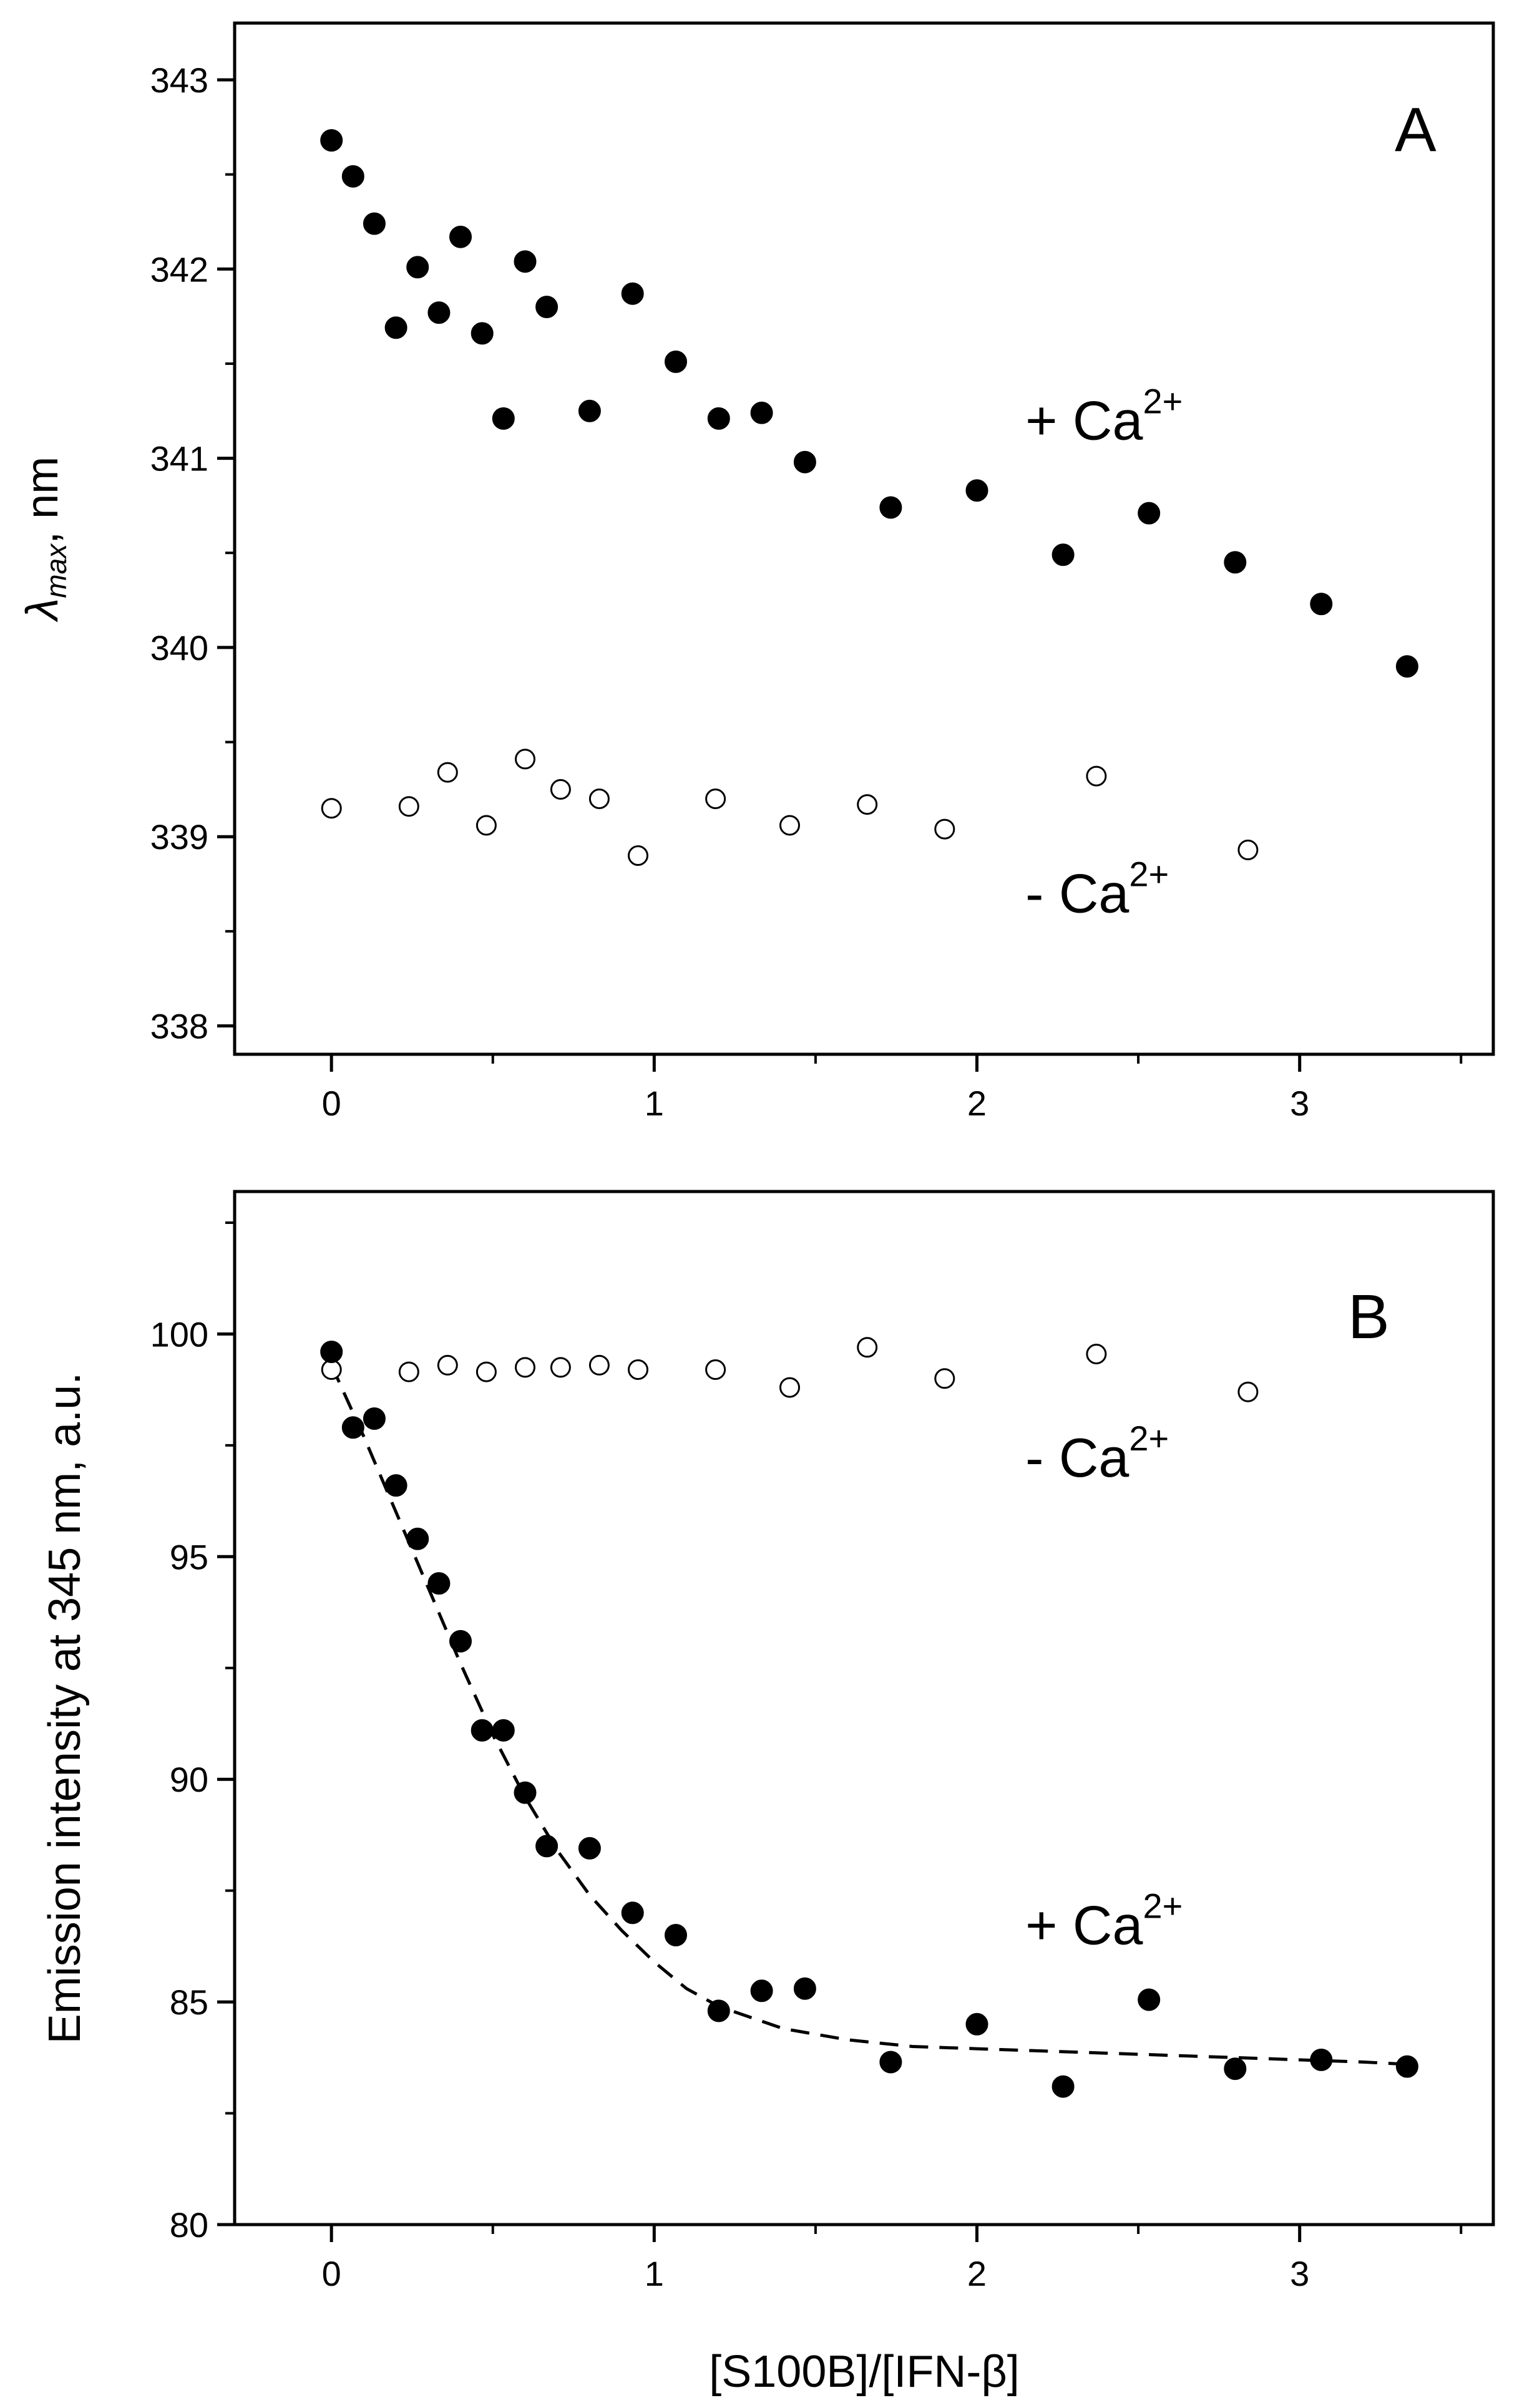 The width and height of the screenshot is (1527, 2408). Describe the element at coordinates (1077, 1457) in the screenshot. I see `series-label-main: - Ca` at that location.